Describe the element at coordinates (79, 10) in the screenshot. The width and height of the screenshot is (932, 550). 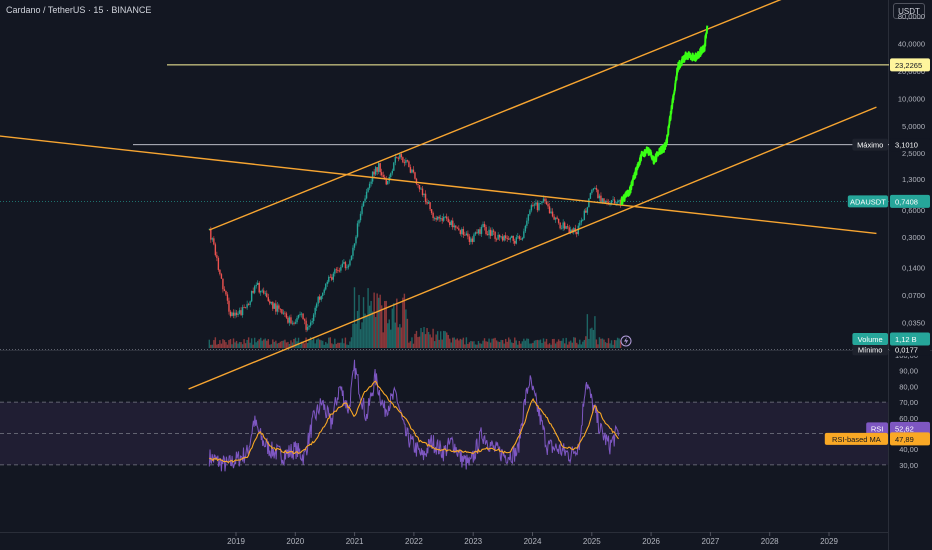
I see `chart-title: Cardano / TetherUS · 15 · BINANCE` at that location.